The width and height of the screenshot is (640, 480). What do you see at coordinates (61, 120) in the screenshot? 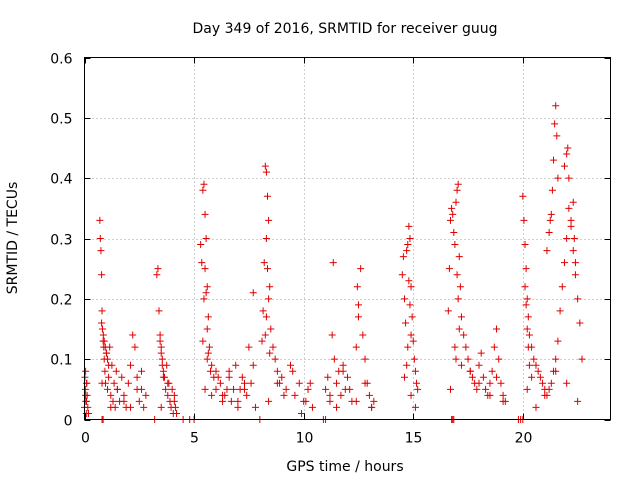
I see `y-tick-label: 0.5` at bounding box center [61, 120].